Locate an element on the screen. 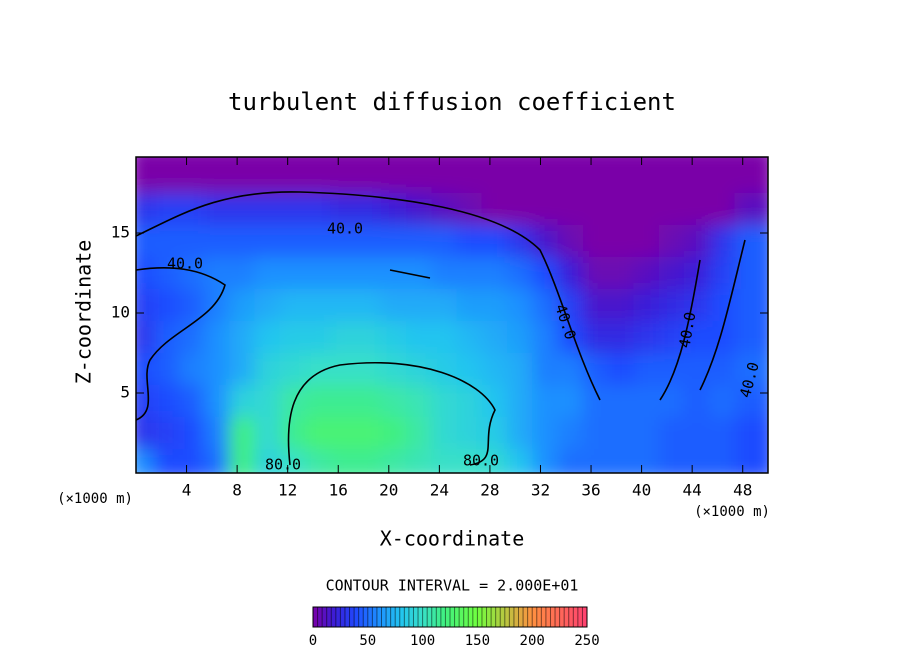 The height and width of the screenshot is (654, 904). x-unit: (×1000 m) is located at coordinates (732, 512).